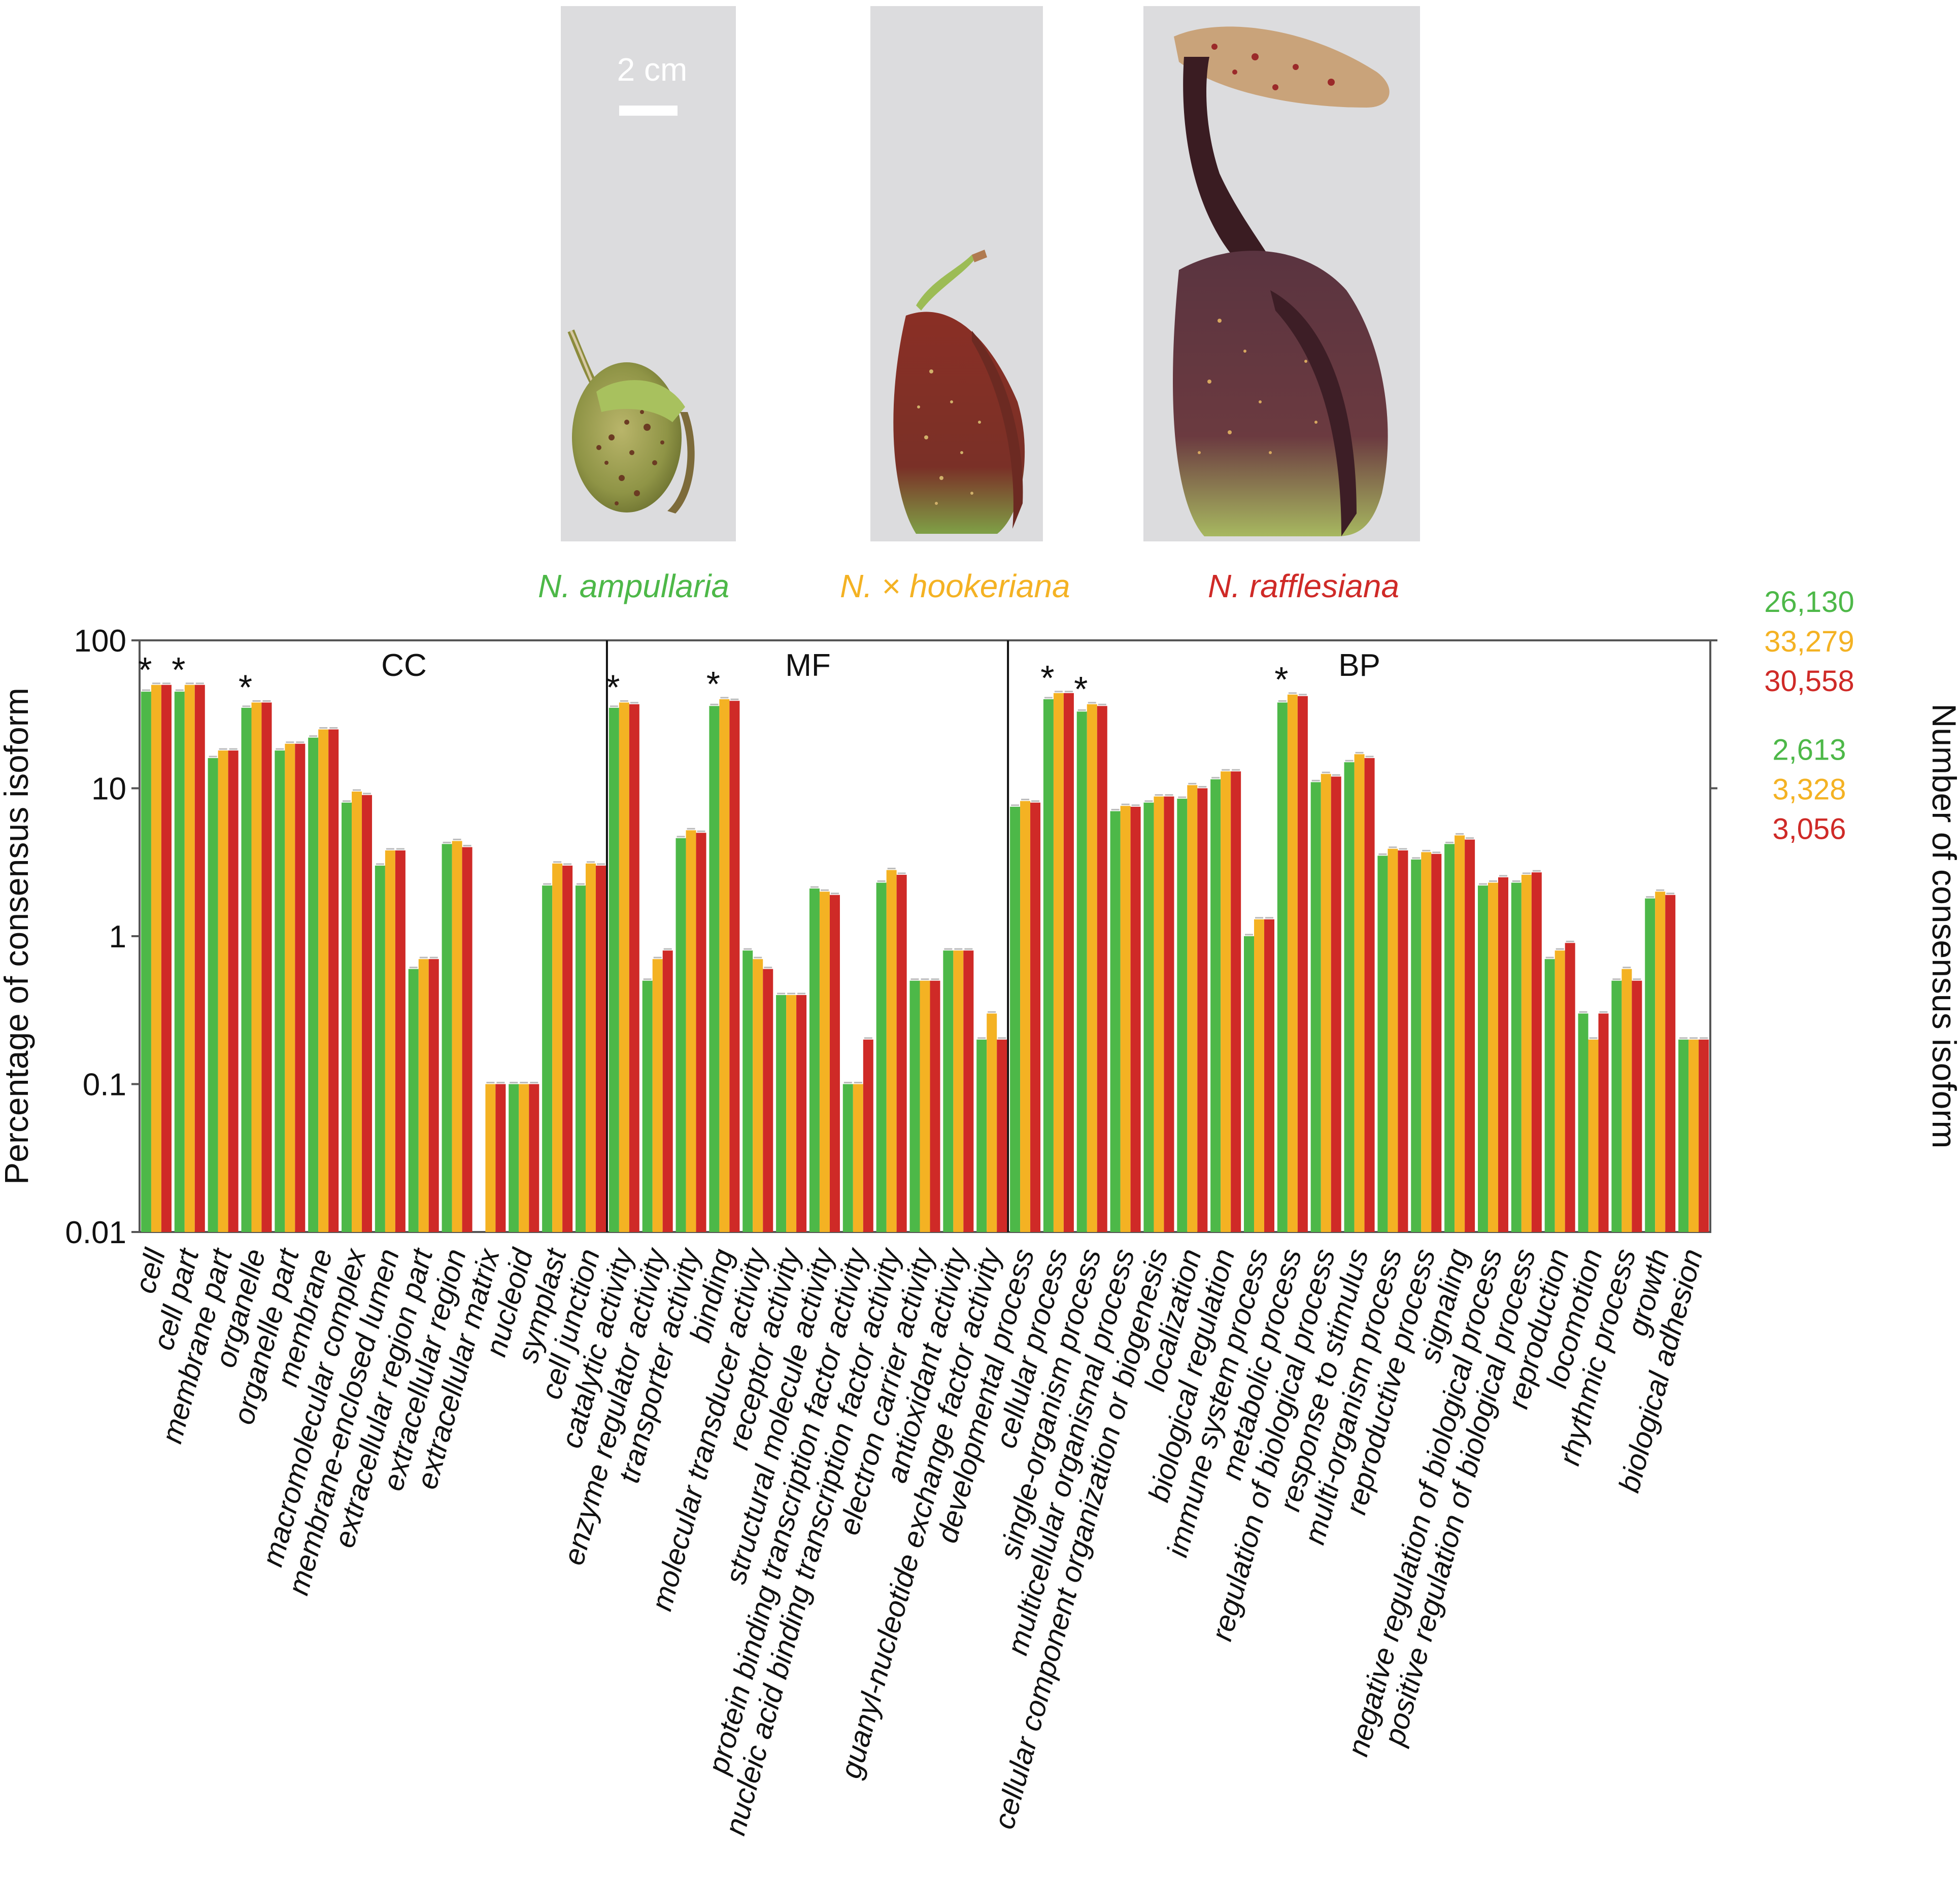  Describe the element at coordinates (634, 586) in the screenshot. I see `species-label-ampullaria: N. ampullaria` at that location.